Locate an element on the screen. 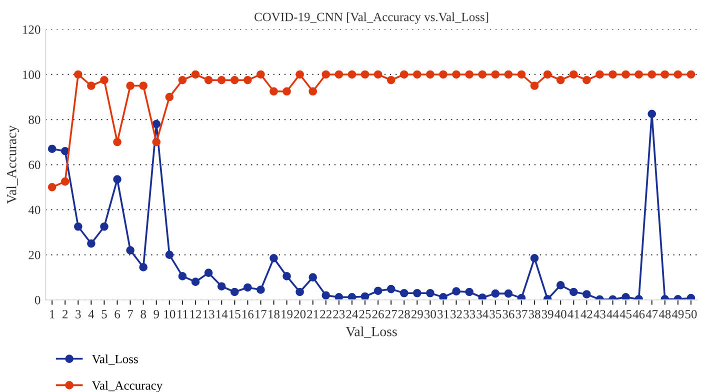 The image size is (701, 392). x-tick-label: 25 is located at coordinates (365, 314).